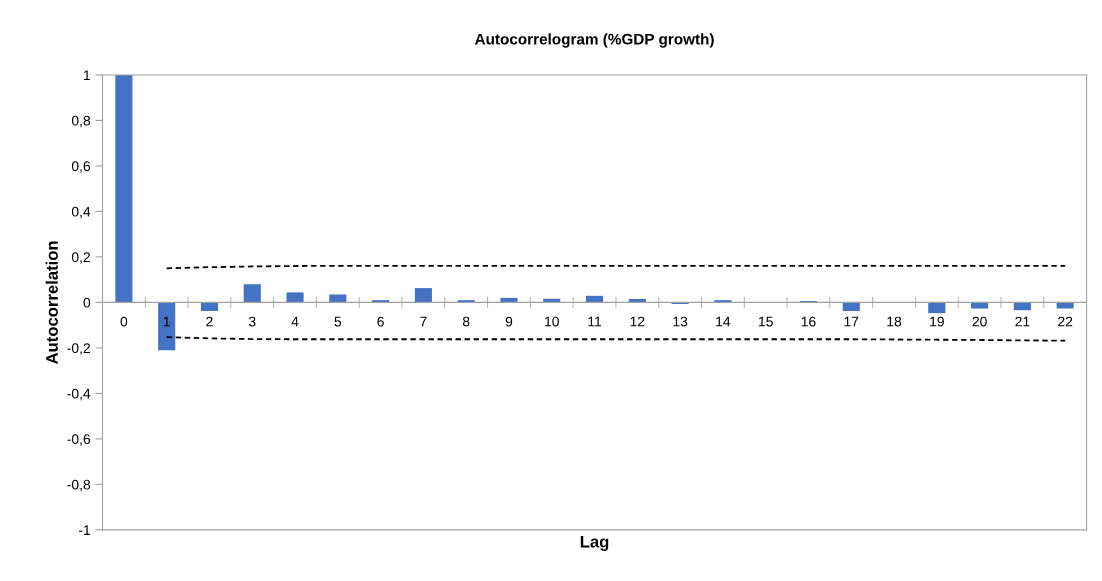  I want to click on y-tick-label: -0,8, so click(79, 485).